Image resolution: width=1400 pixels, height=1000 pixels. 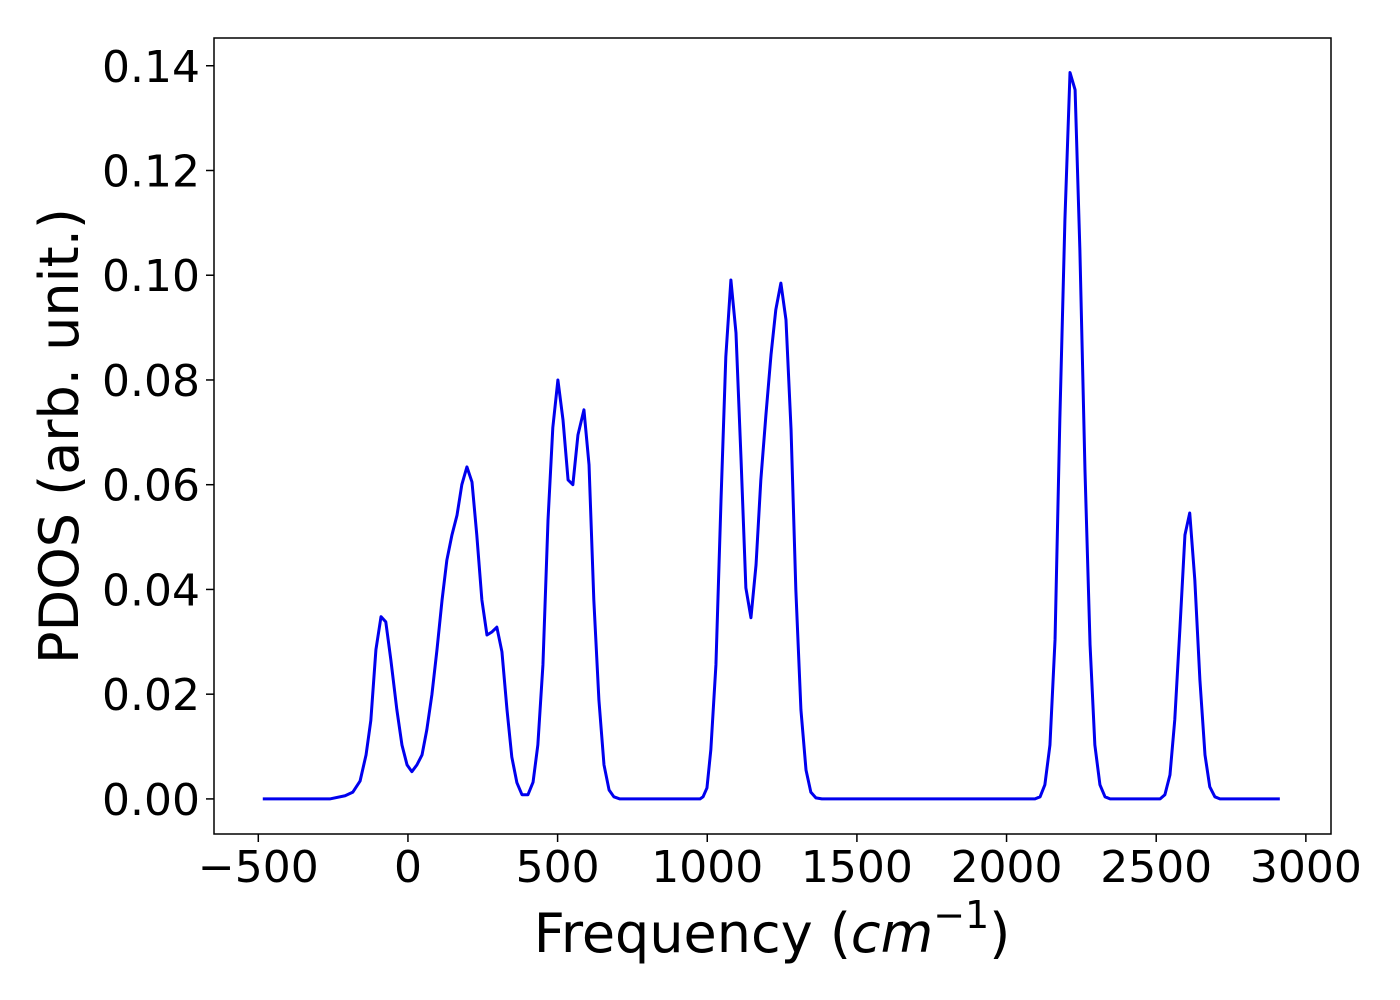 I want to click on x-axis-label: Frequency (cm−1), so click(x=772, y=929).